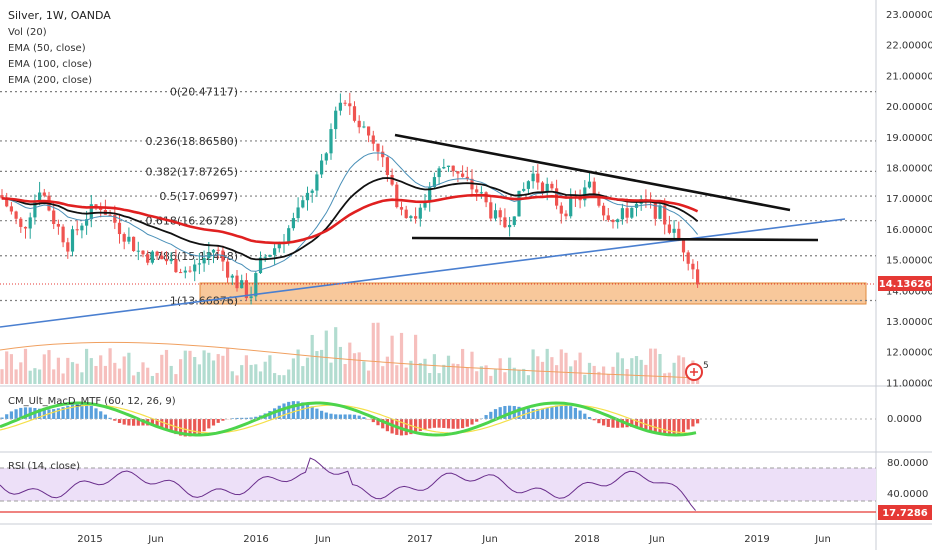  Describe the element at coordinates (50, 64) in the screenshot. I see `indicator-ema100: EMA (100, close)` at that location.